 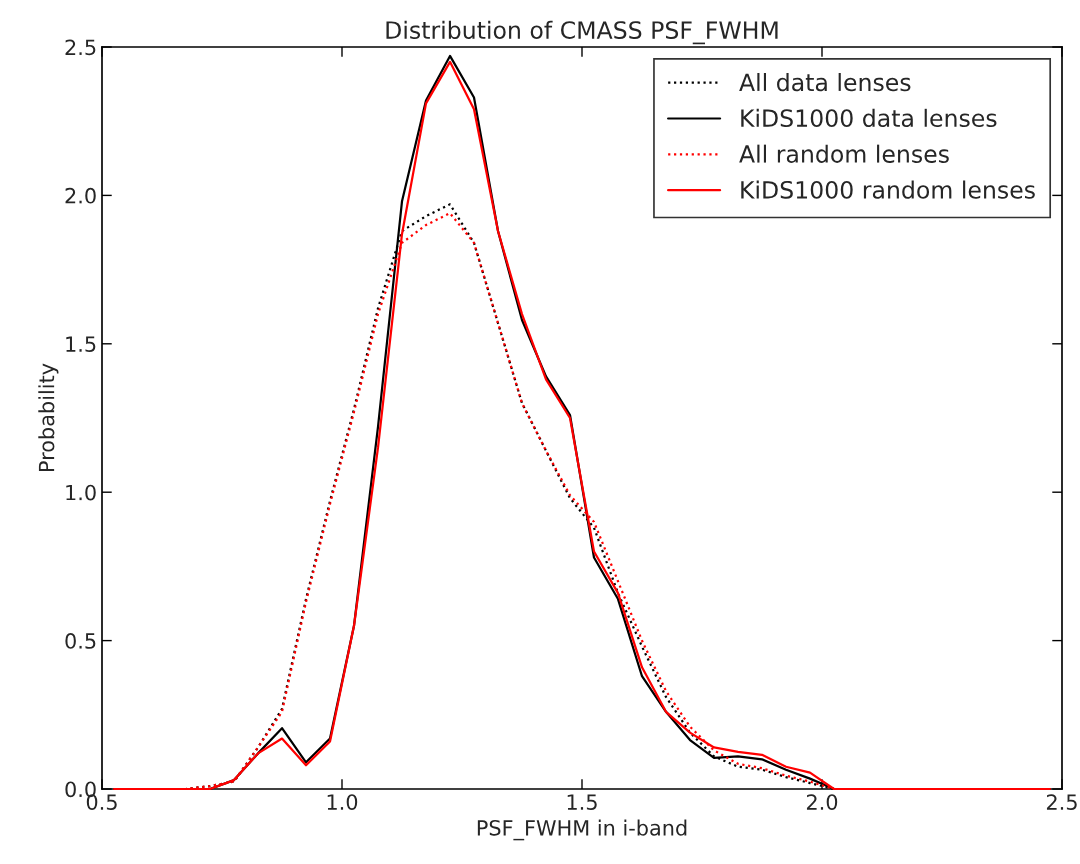 I want to click on x-tick-label: 1.0, so click(x=342, y=802).